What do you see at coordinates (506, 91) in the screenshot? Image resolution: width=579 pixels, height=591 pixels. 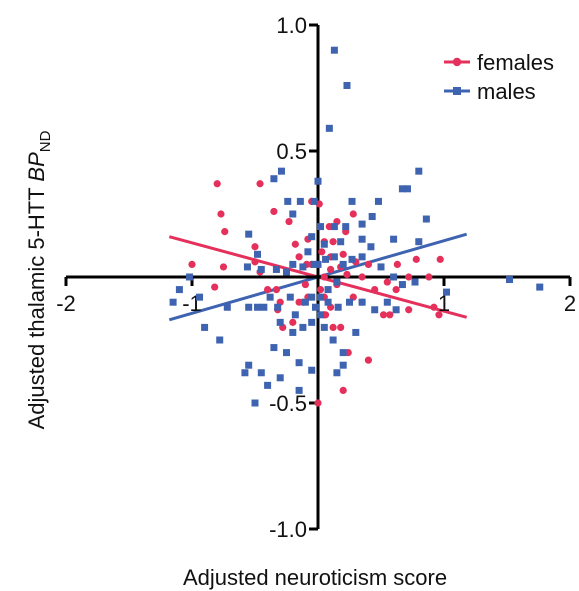 I see `legend-males-label: males` at bounding box center [506, 91].